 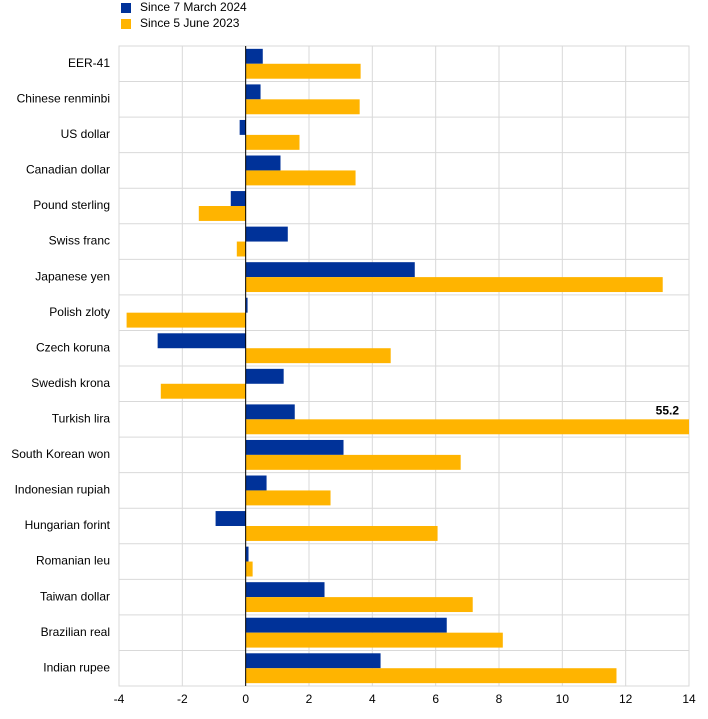 I want to click on x-tick-label: -4, so click(x=119, y=699).